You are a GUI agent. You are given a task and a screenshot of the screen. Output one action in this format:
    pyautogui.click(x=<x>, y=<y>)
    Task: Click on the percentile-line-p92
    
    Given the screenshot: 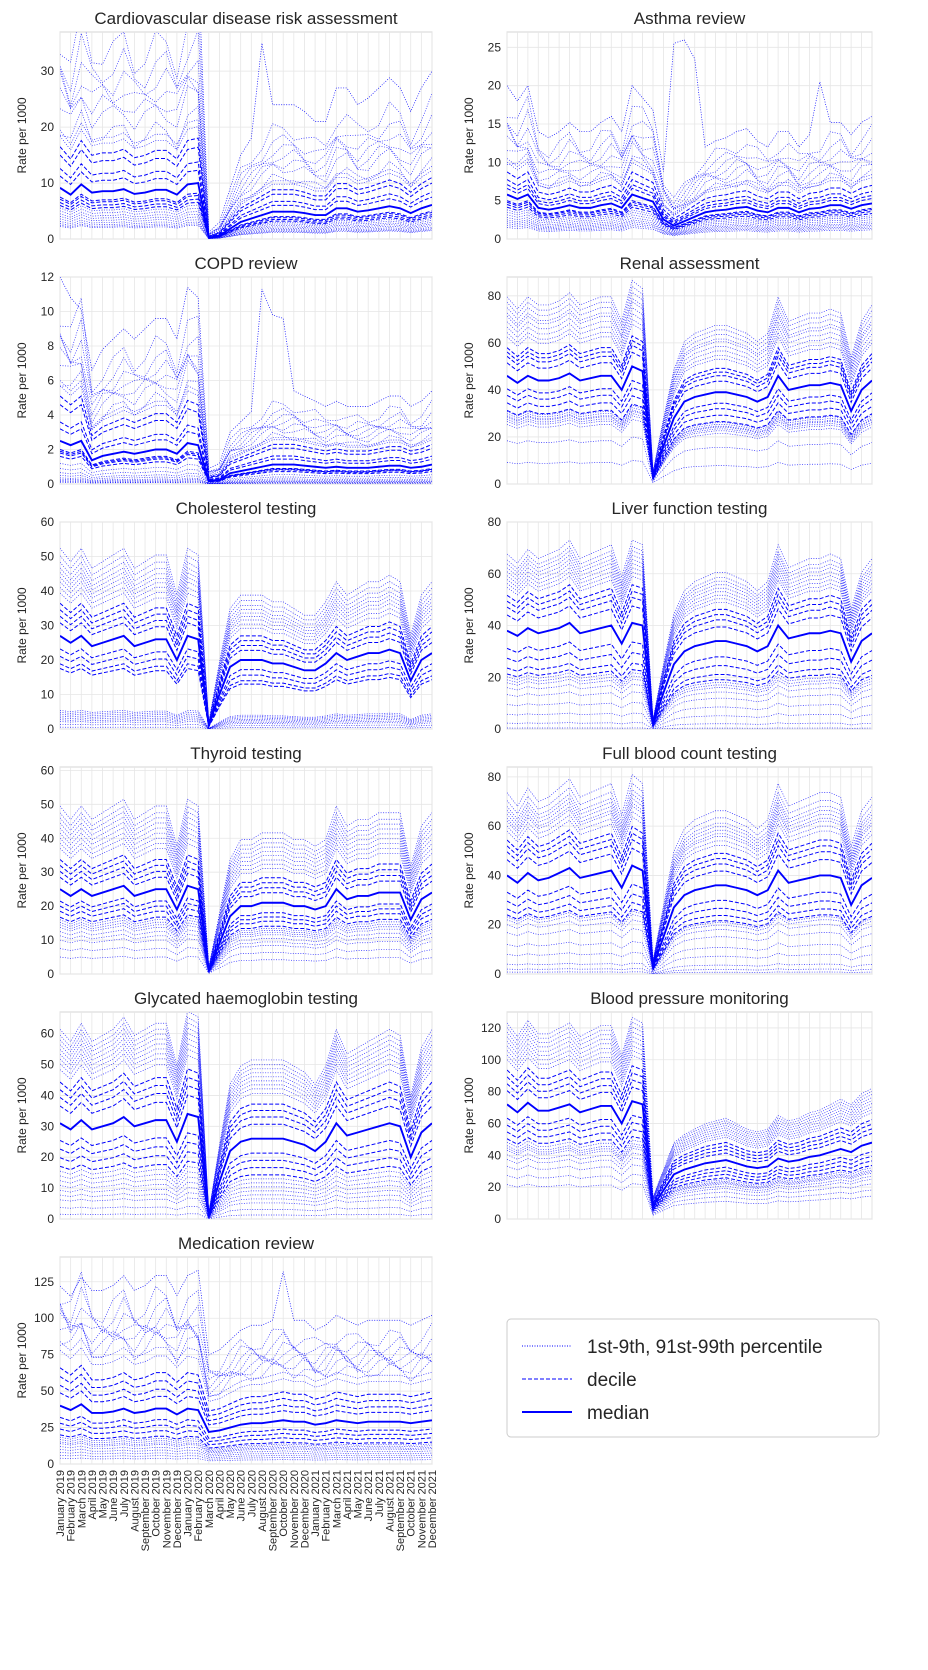 What is the action you would take?
    pyautogui.click(x=246, y=1367)
    